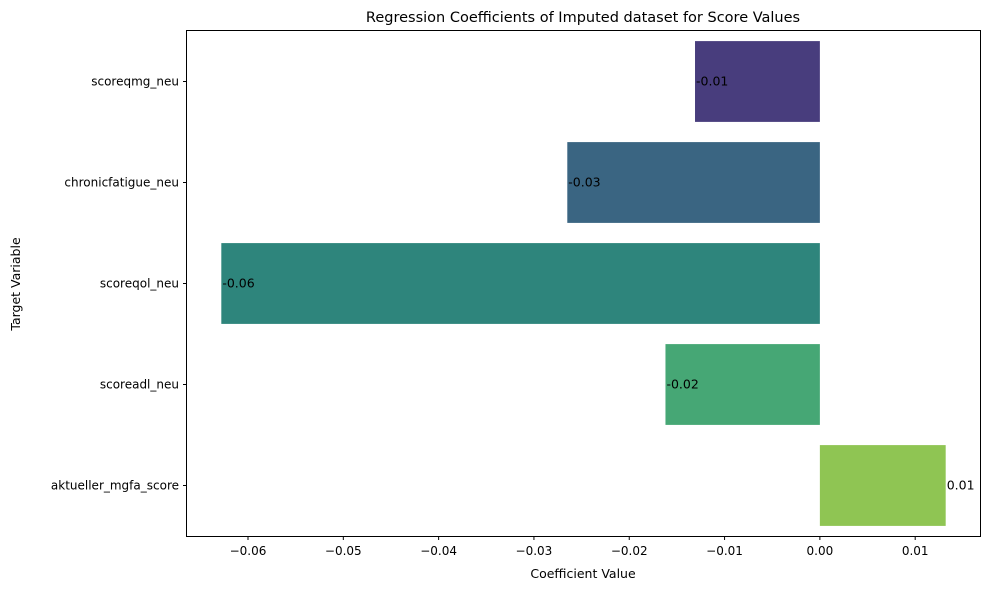  I want to click on bar-aktueller_mgfa_score, so click(882, 485).